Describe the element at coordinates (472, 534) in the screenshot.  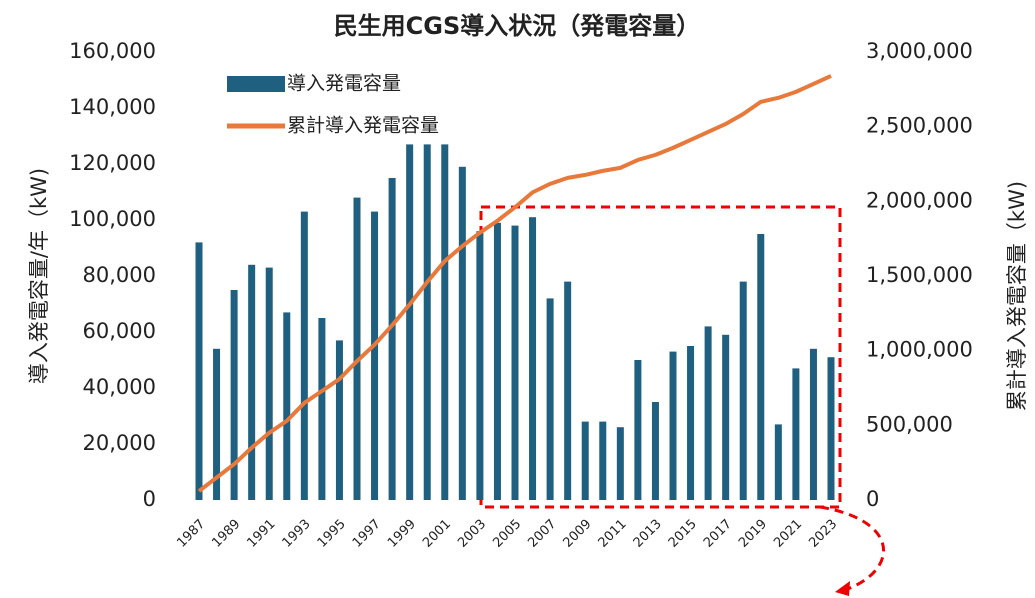
I see `x-tick-label: 2003` at that location.